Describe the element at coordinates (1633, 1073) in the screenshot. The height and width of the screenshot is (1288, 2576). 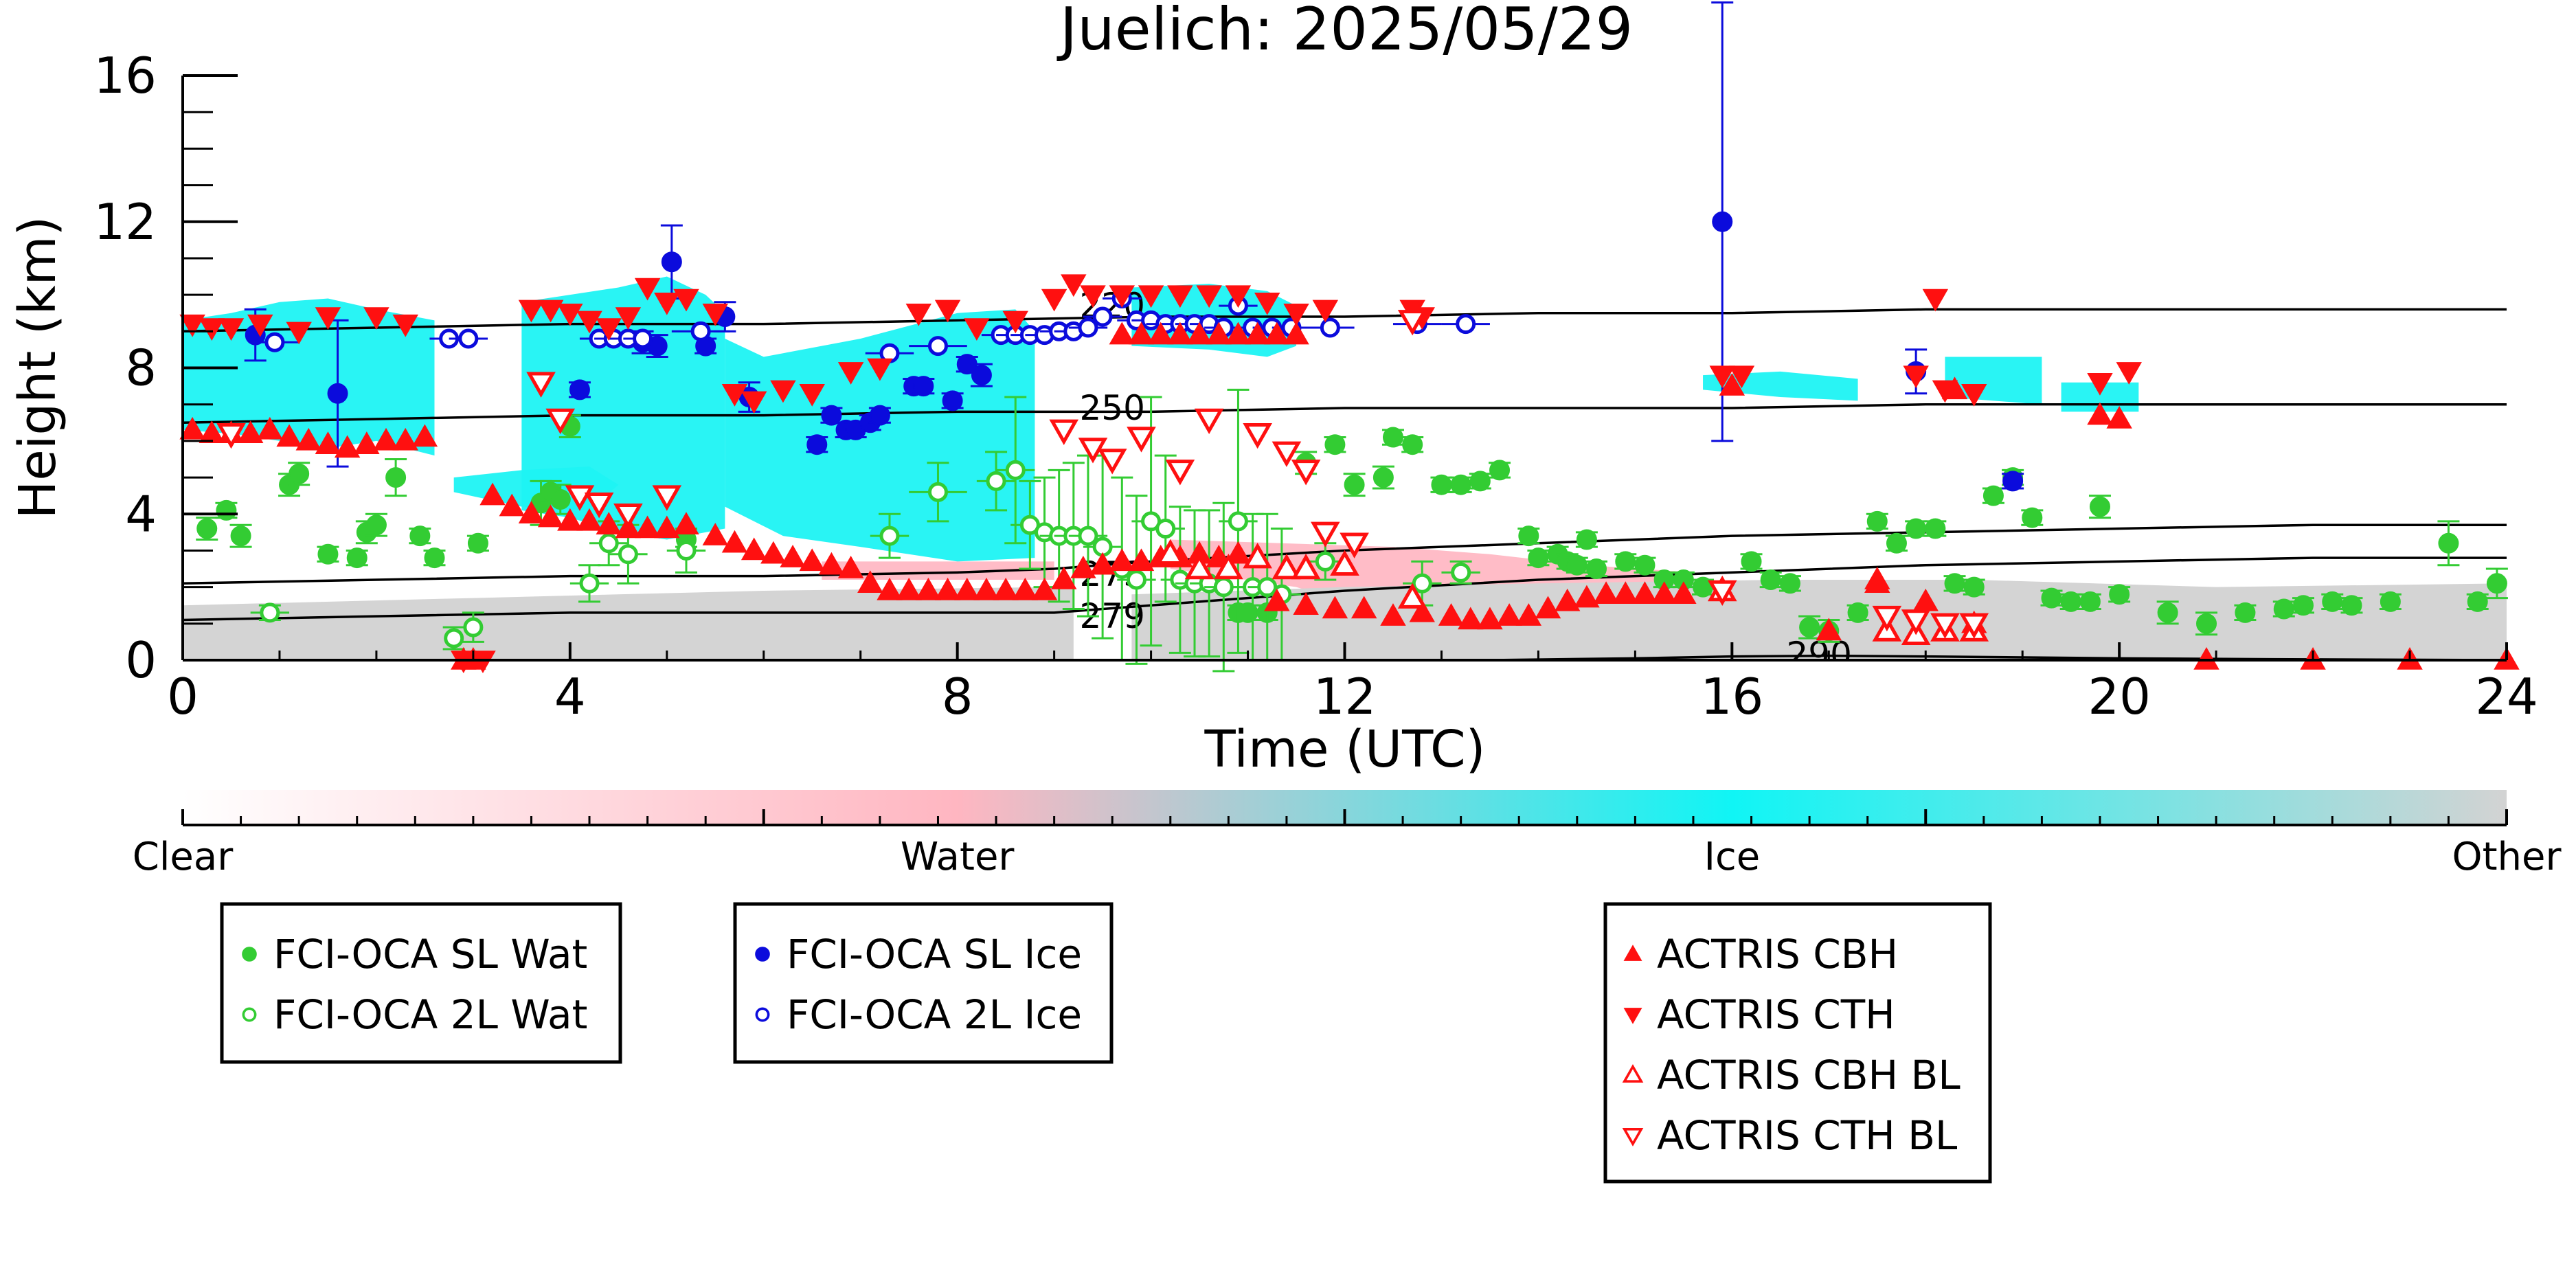
I see `legend-marker-actris-cbh-bl` at that location.